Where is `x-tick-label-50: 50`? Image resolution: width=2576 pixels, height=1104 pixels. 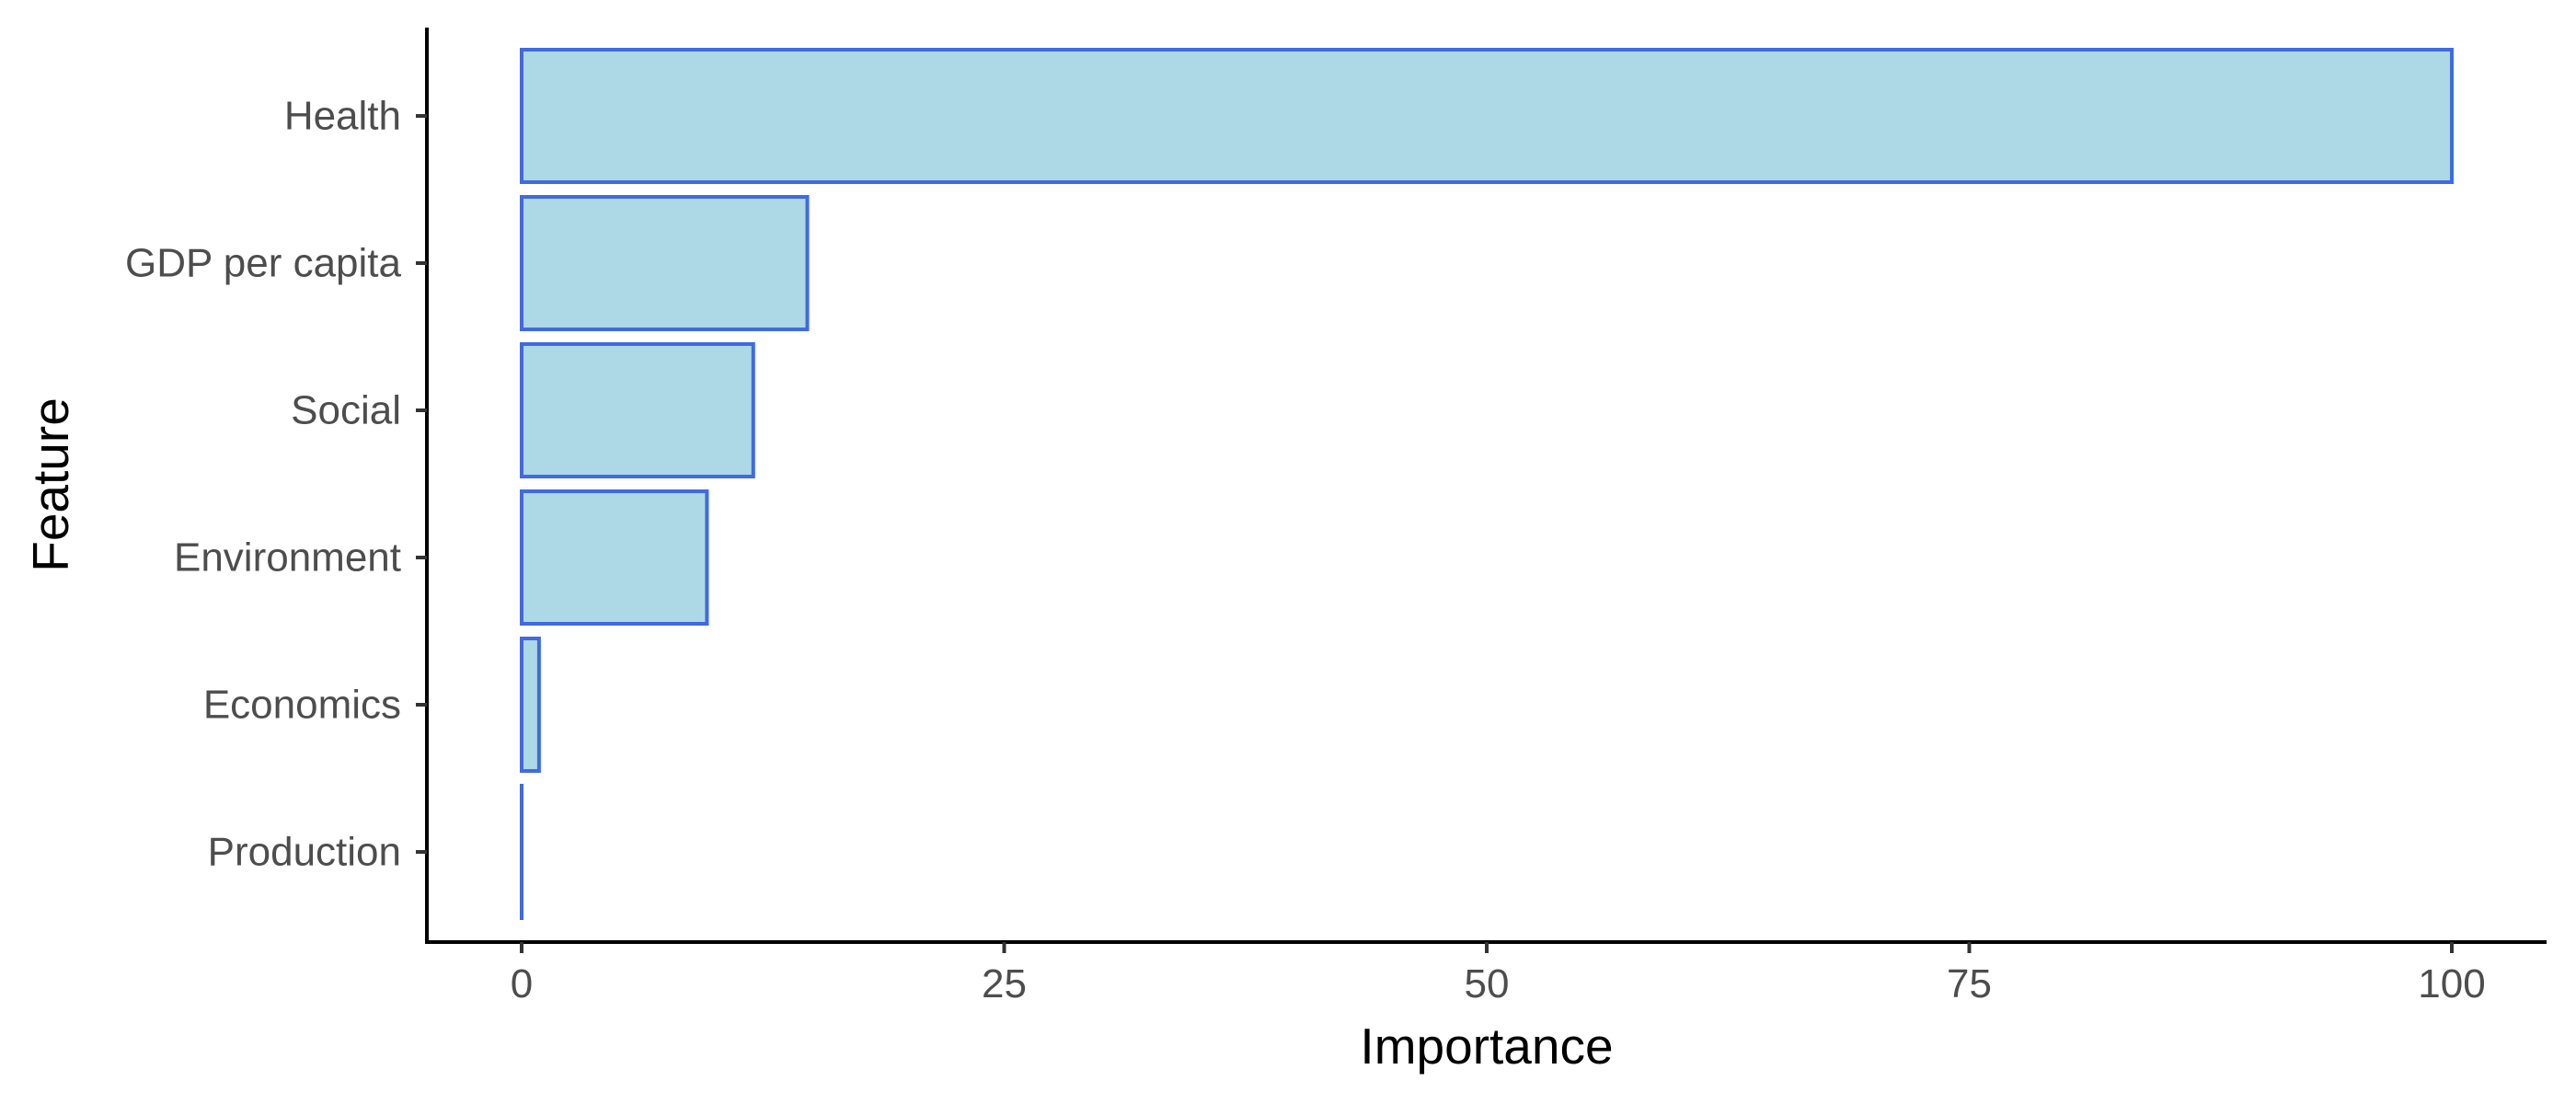 x-tick-label-50: 50 is located at coordinates (1487, 983).